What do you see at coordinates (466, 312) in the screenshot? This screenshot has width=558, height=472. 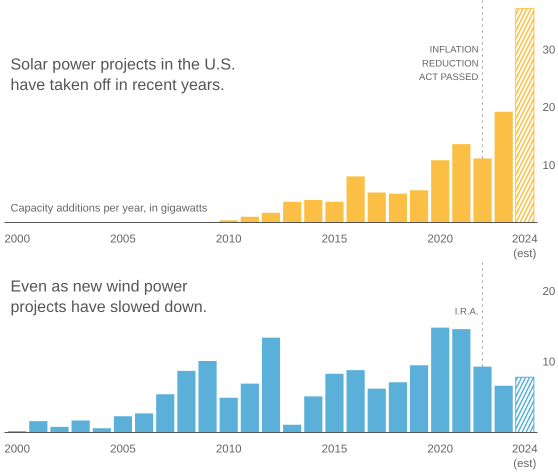 I see `ref-line-label: I.R.A.` at bounding box center [466, 312].